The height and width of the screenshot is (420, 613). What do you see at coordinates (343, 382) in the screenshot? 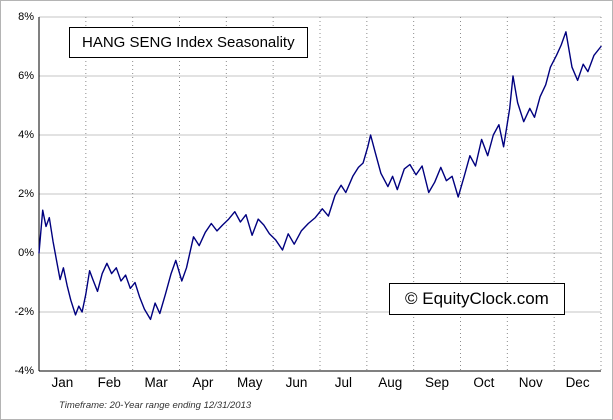
I see `x-month-label: Jul` at bounding box center [343, 382].